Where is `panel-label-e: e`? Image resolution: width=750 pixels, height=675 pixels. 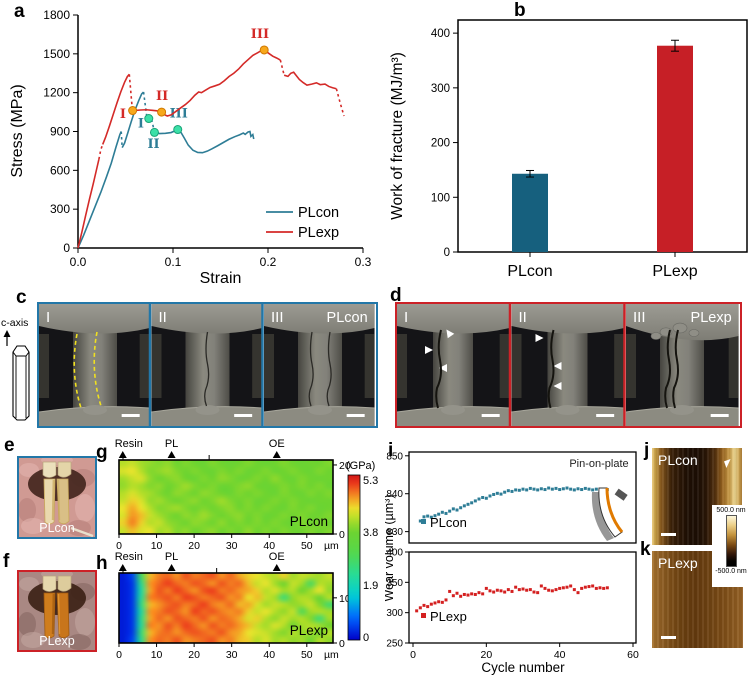
panel-label-e: e is located at coordinates (9, 445).